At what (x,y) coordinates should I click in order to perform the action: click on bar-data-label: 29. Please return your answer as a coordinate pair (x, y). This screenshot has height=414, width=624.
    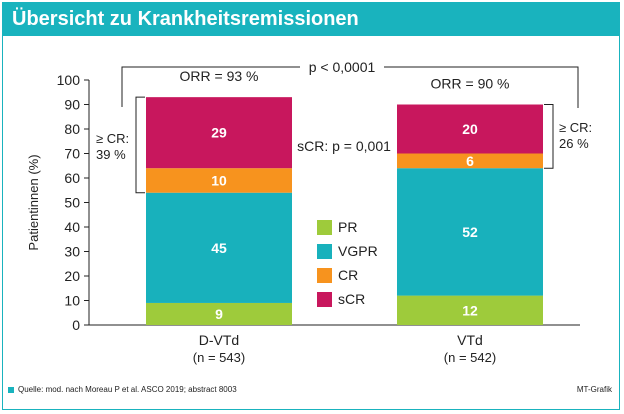
    Looking at the image, I should click on (219, 133).